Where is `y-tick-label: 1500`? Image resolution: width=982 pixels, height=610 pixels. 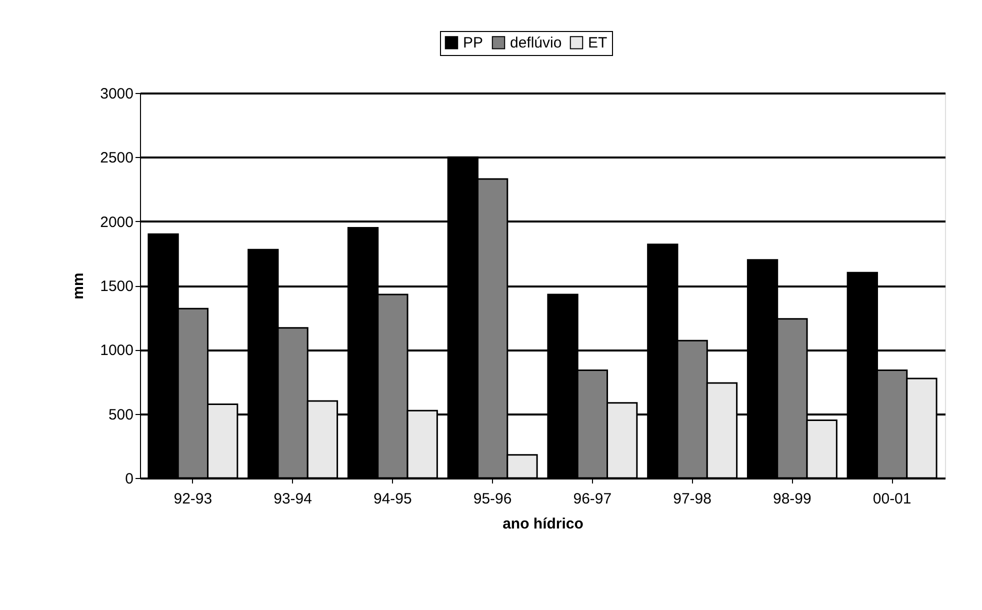
y-tick-label: 1500 is located at coordinates (117, 286).